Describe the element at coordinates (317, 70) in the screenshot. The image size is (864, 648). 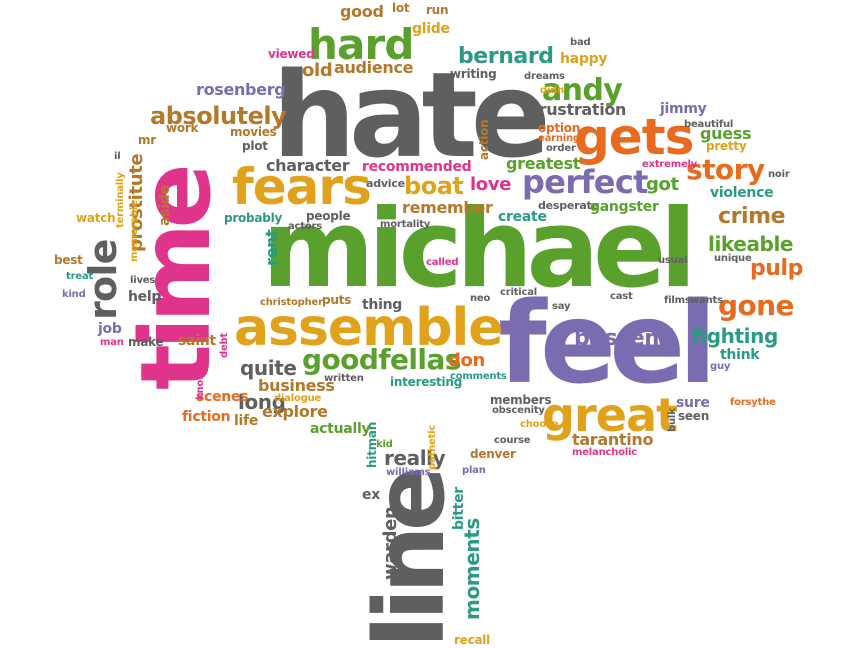
I see `word-old: old` at that location.